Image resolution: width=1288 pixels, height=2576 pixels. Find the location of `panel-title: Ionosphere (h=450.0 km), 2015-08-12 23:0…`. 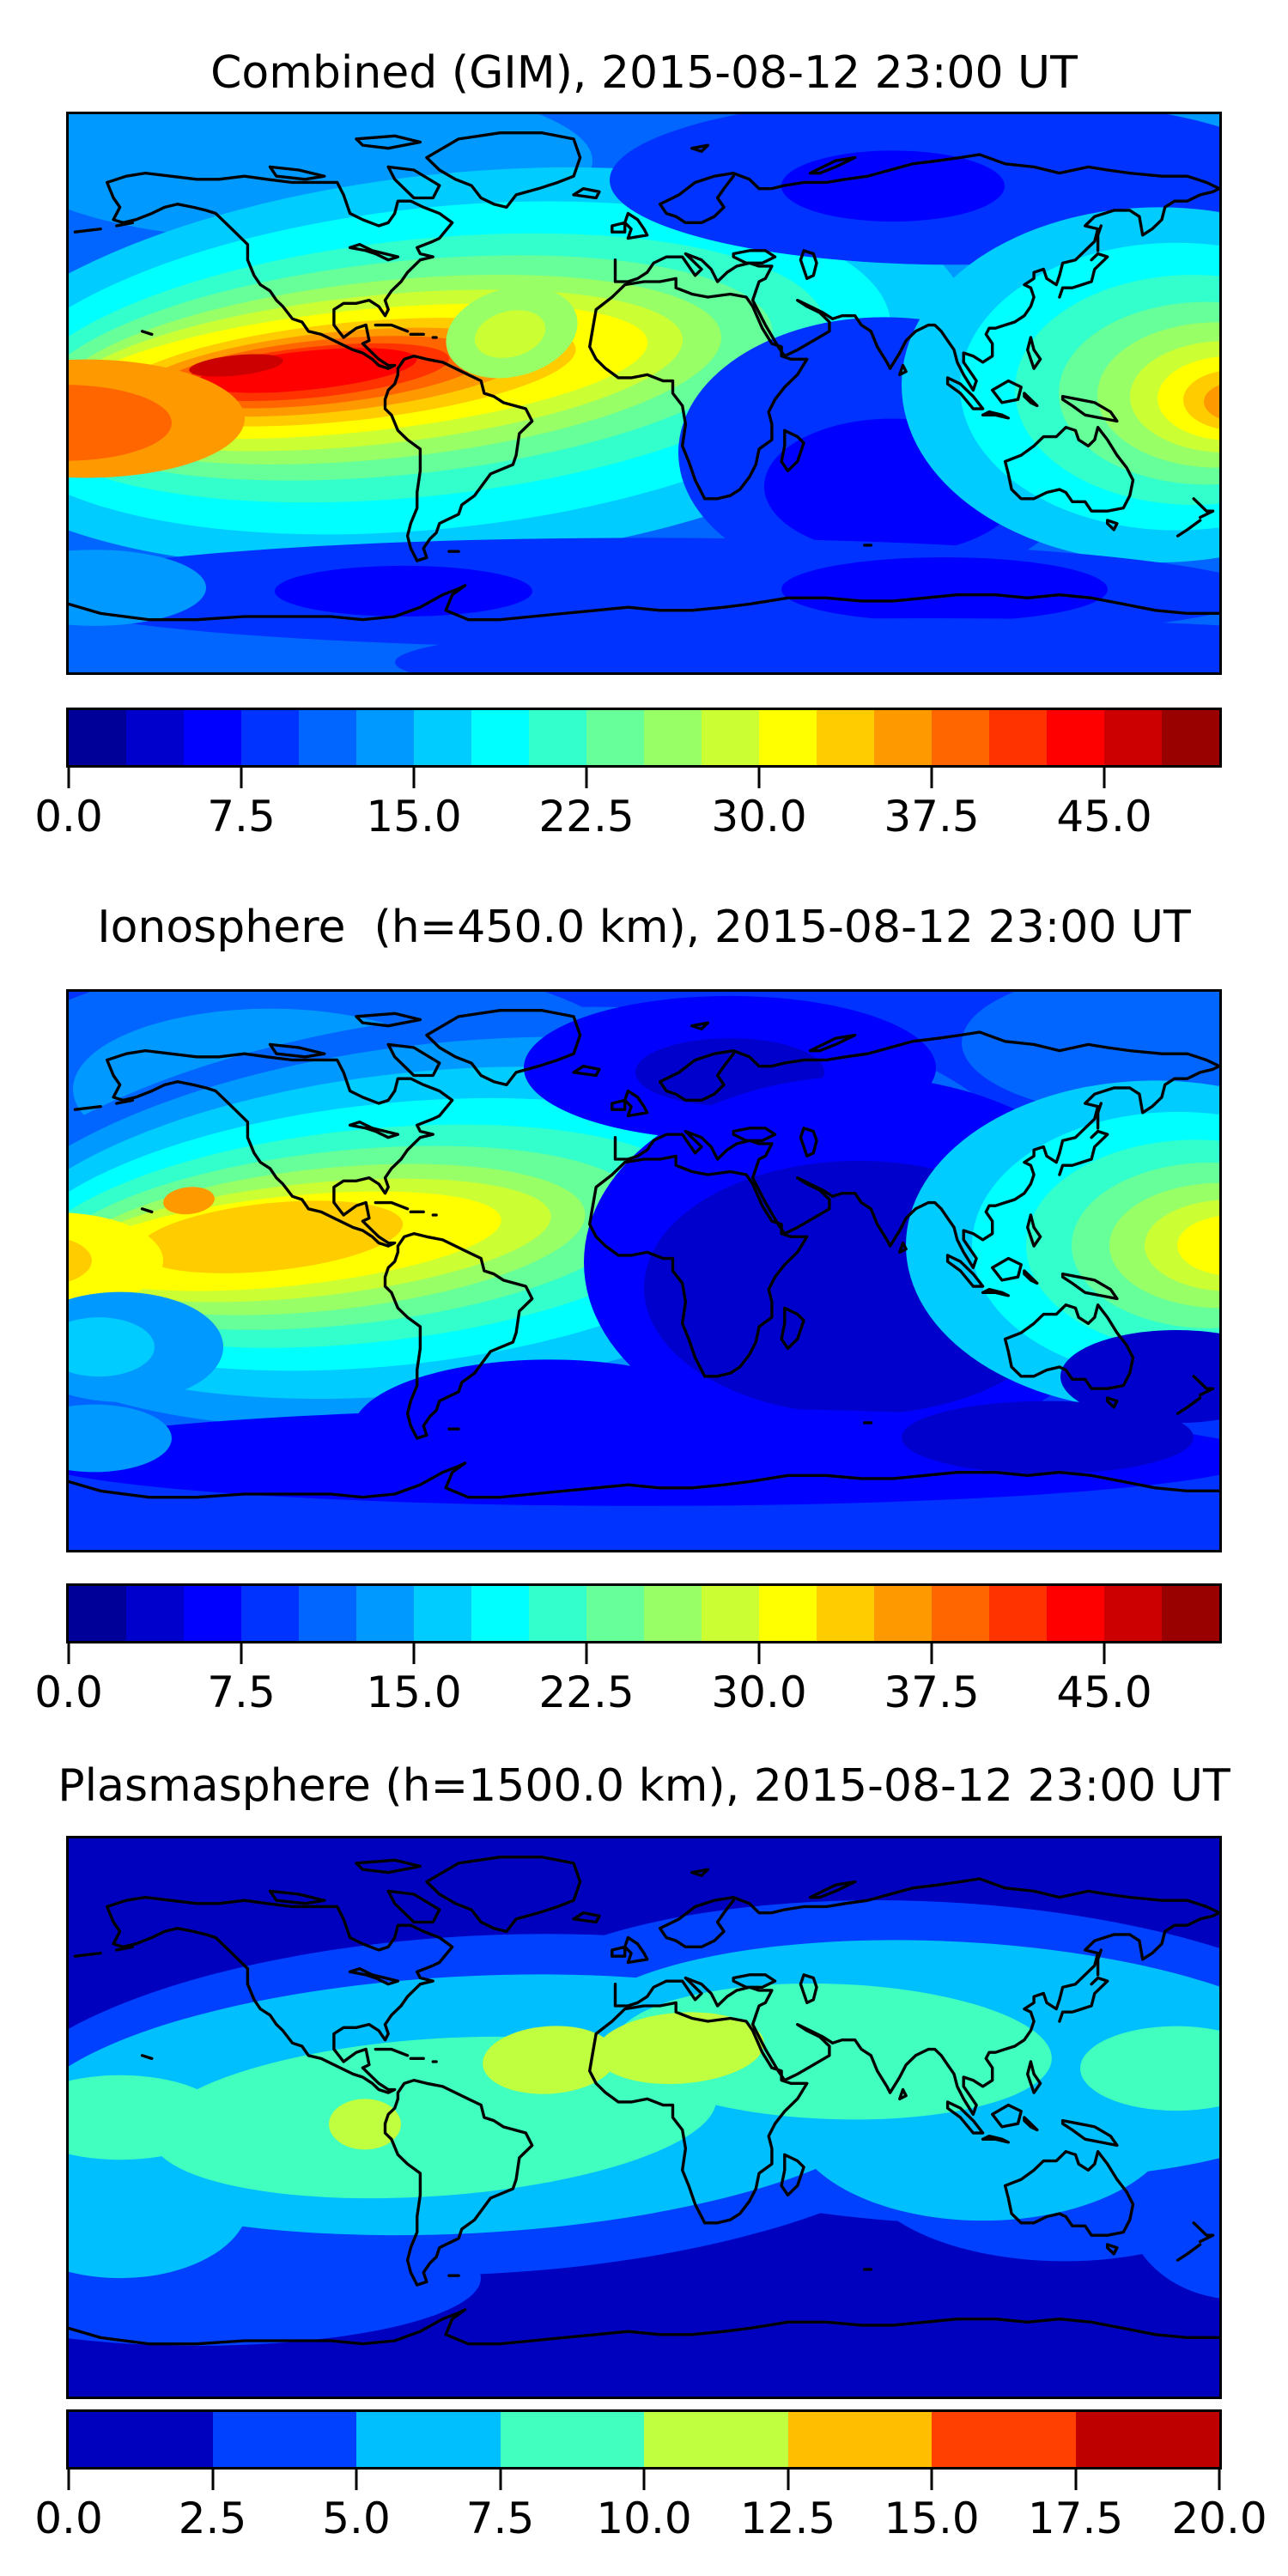

panel-title: Ionosphere (h=450.0 km), 2015-08-12 23:0… is located at coordinates (644, 928).